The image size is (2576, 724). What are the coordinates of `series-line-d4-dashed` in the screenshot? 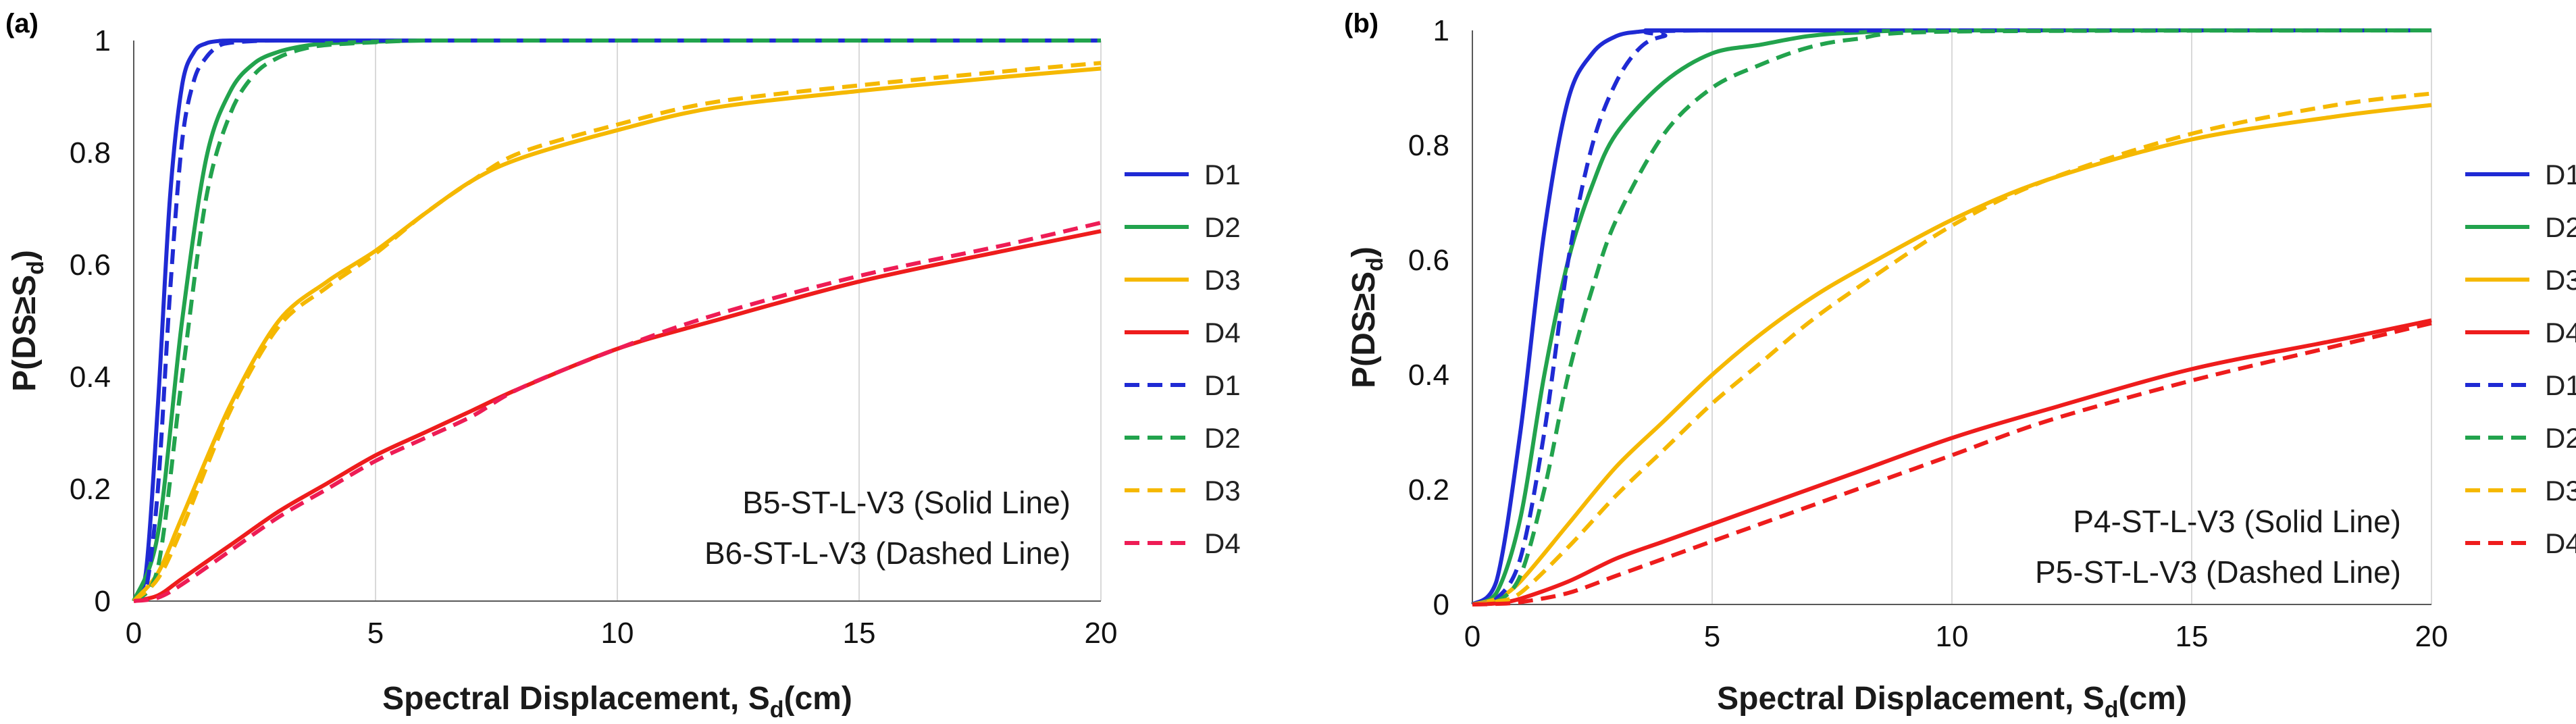 It's located at (1952, 464).